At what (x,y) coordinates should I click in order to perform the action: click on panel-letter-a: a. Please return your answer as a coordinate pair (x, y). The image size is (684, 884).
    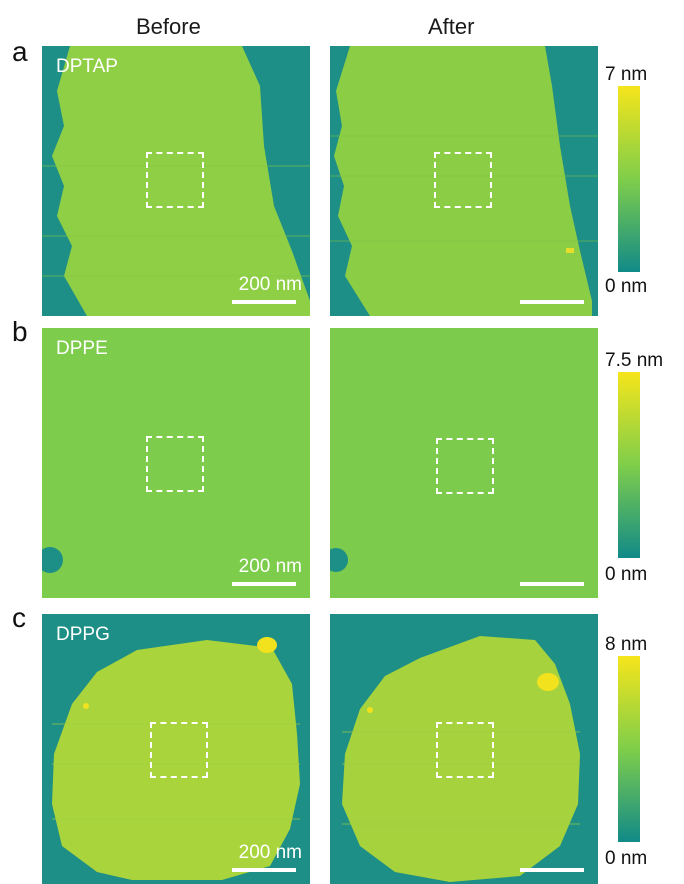
    Looking at the image, I should click on (20, 51).